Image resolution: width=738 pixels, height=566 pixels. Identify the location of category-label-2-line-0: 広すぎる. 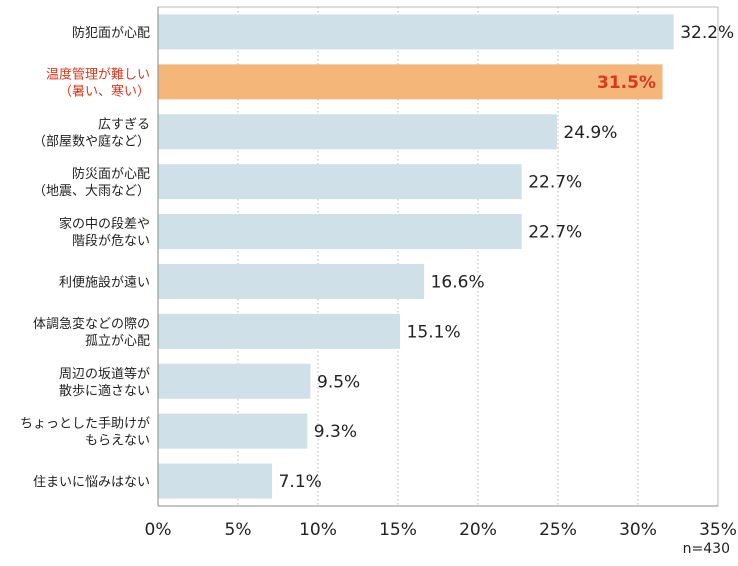
(124, 124).